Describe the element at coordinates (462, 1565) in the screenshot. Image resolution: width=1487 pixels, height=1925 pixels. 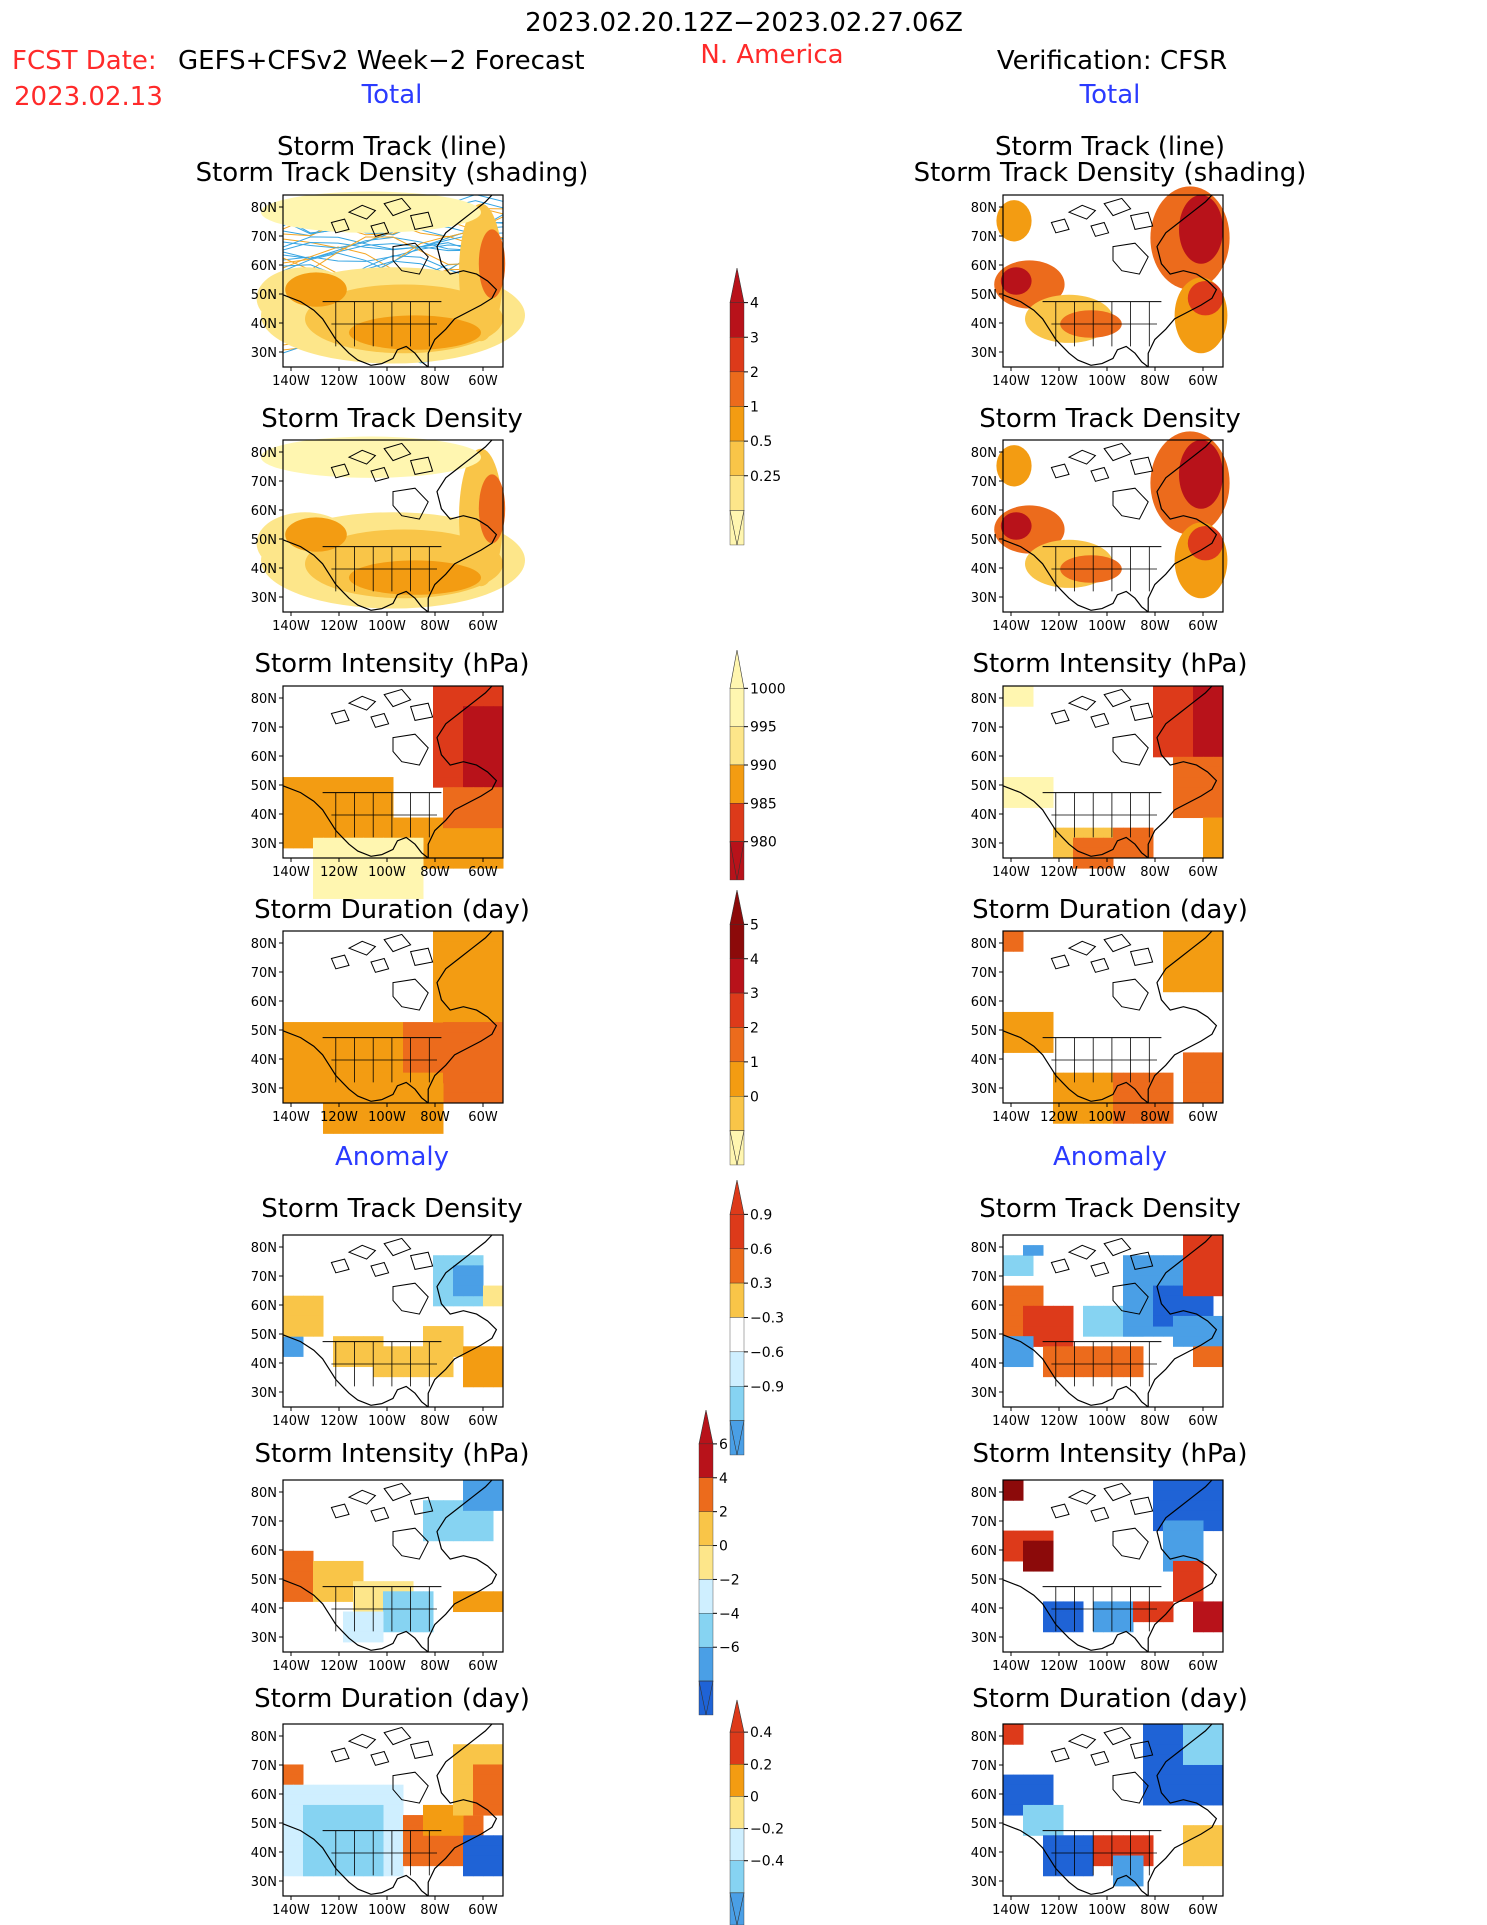
I see `coastline-east` at that location.